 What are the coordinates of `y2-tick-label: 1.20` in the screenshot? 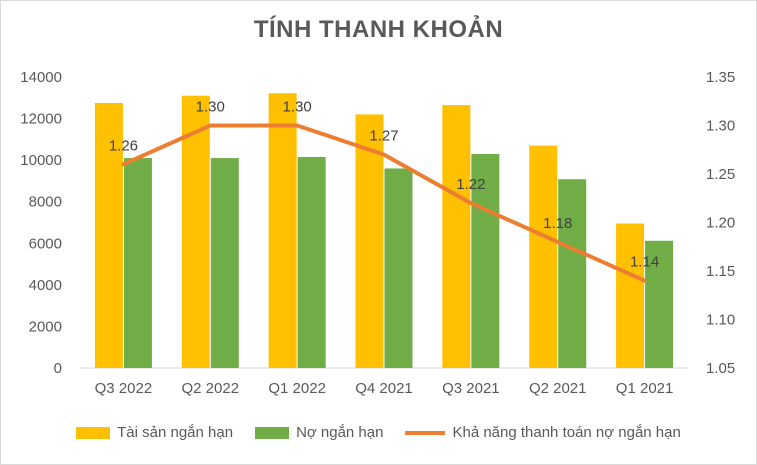 It's located at (720, 223).